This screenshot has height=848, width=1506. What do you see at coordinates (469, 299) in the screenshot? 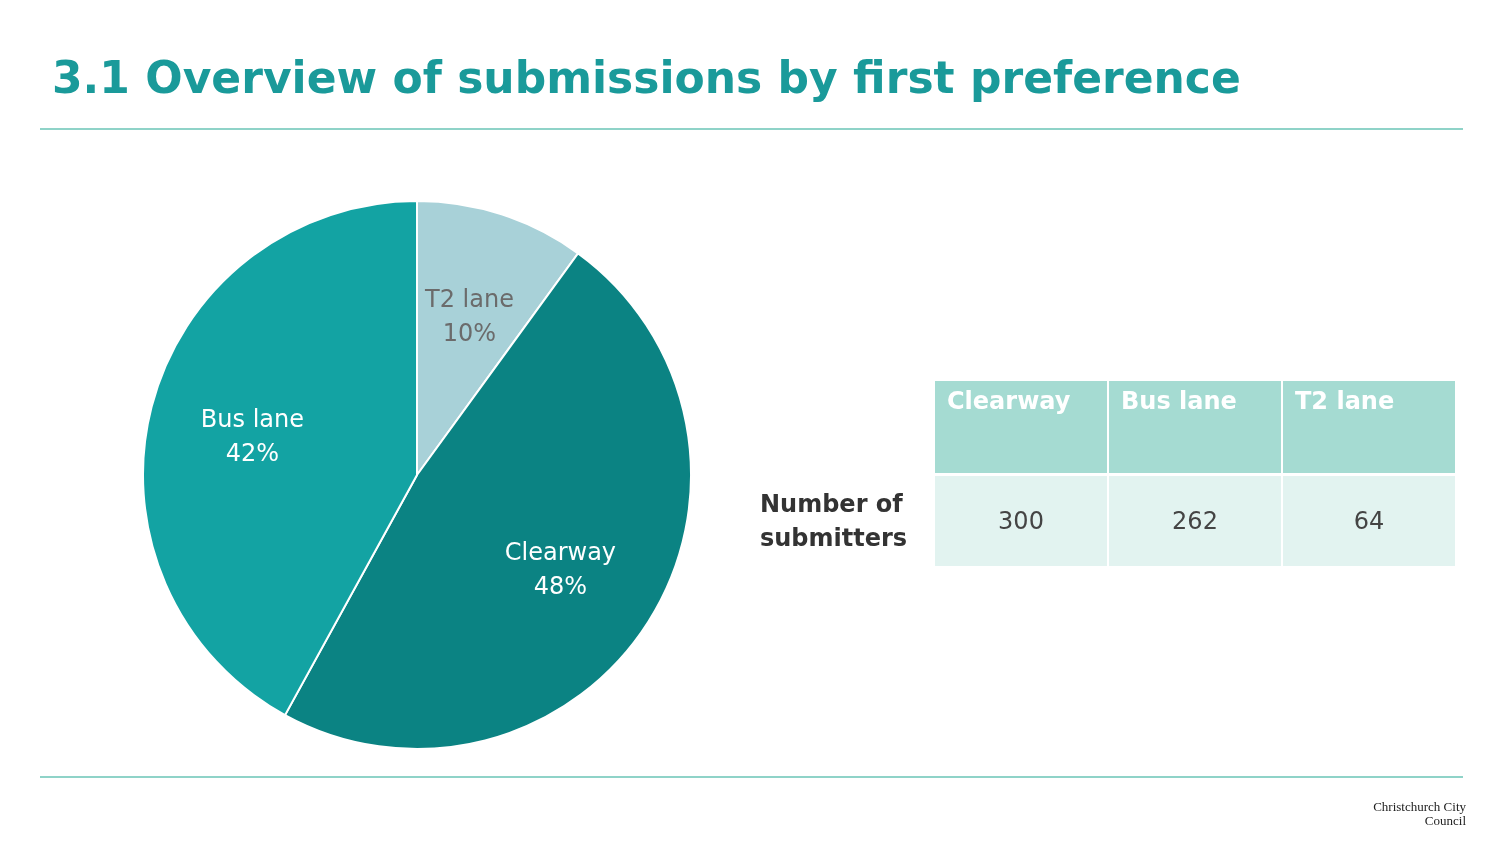
I see `slice-label: T2 lane` at bounding box center [469, 299].